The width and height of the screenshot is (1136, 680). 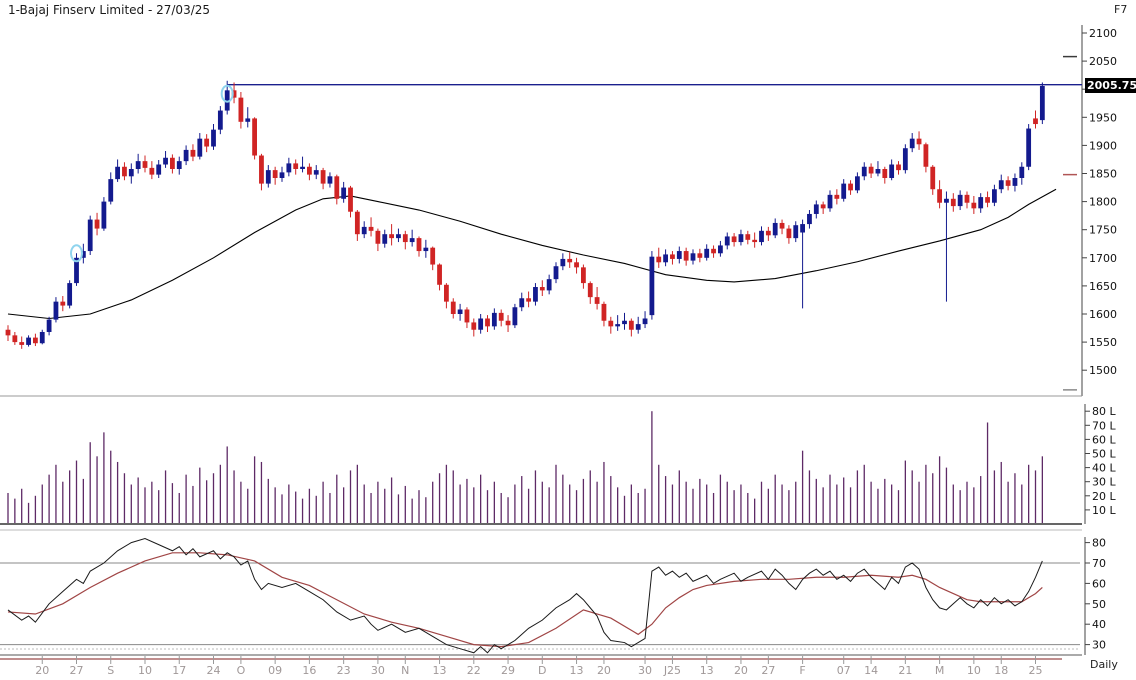 I want to click on svg-text: 40, so click(x=1099, y=624).